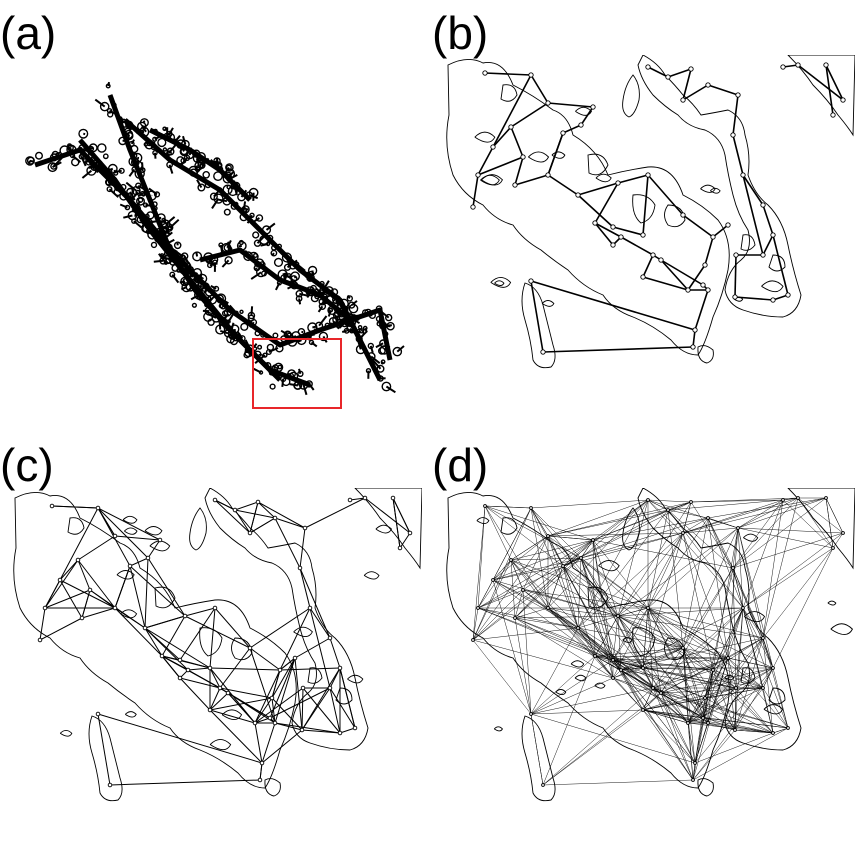 The width and height of the screenshot is (864, 864). I want to click on panel-label-b: (b), so click(460, 33).